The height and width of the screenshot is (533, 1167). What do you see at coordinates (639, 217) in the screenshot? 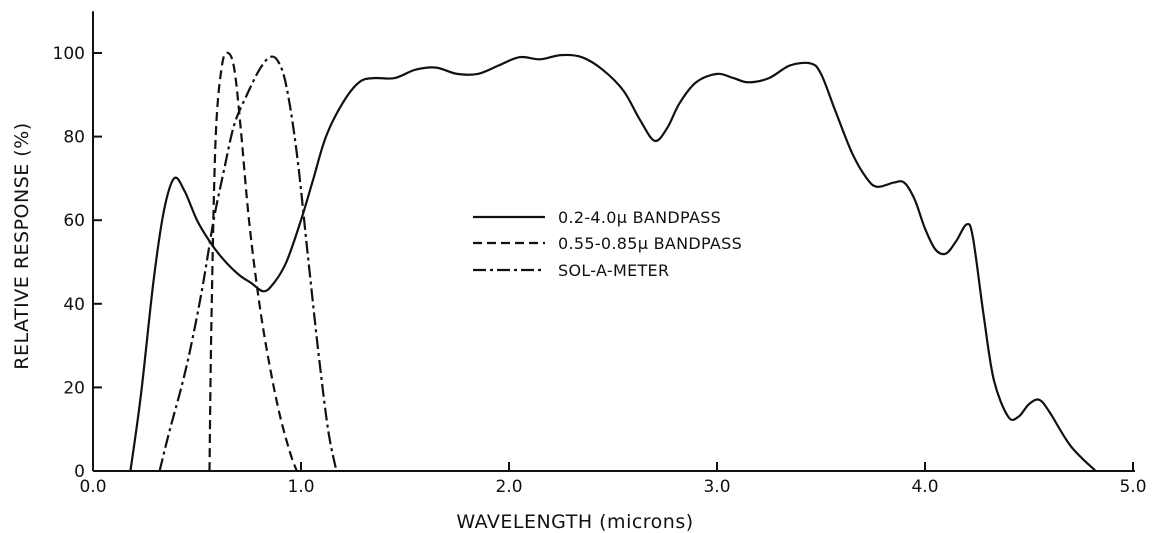
I see `legend-label: 0.2-4.0μ BANDPASS` at bounding box center [639, 217].